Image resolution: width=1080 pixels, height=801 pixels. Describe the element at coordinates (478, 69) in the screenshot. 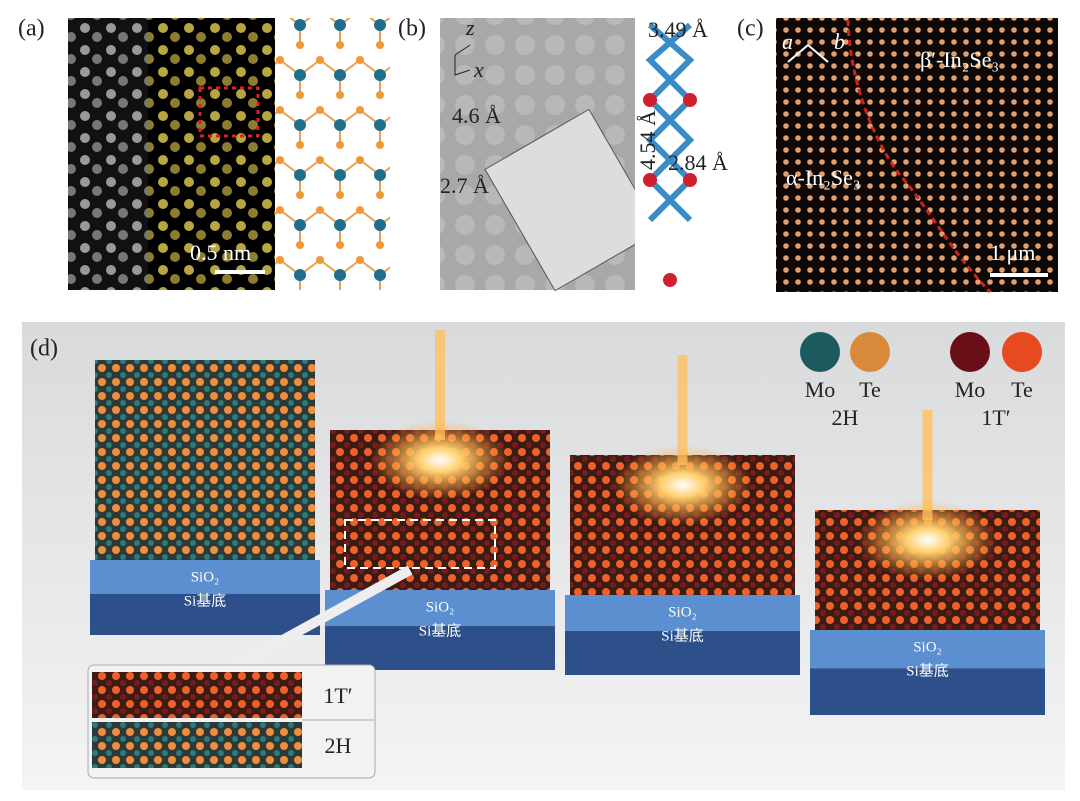

I see `axis-label: x` at that location.